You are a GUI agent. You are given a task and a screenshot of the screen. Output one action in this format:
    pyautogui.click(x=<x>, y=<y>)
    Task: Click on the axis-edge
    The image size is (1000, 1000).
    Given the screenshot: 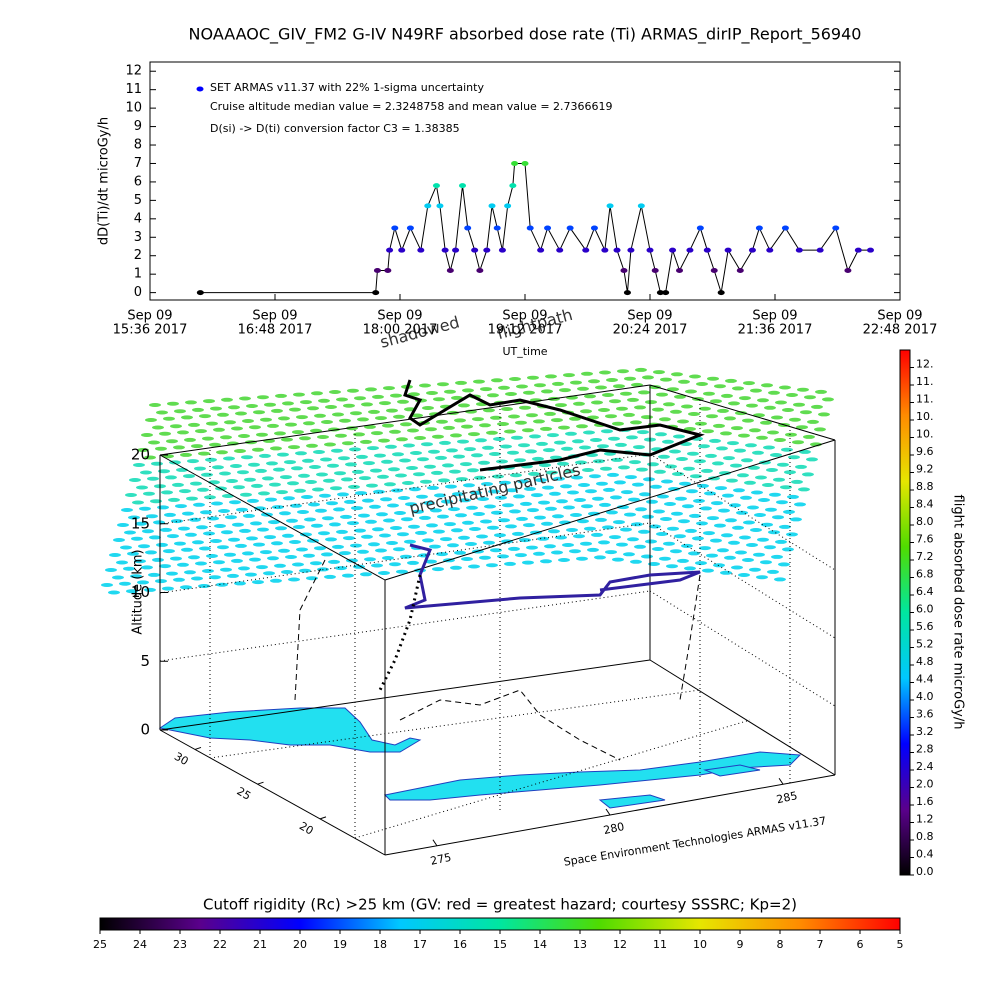 What is the action you would take?
    pyautogui.click(x=272, y=792)
    